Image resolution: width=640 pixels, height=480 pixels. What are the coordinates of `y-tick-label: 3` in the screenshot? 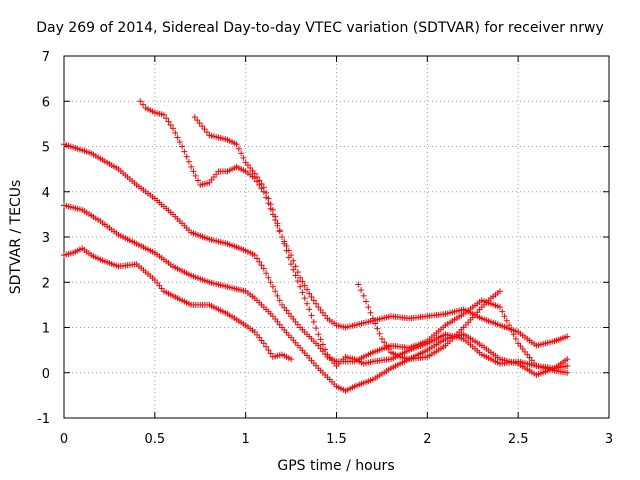 It's located at (46, 238).